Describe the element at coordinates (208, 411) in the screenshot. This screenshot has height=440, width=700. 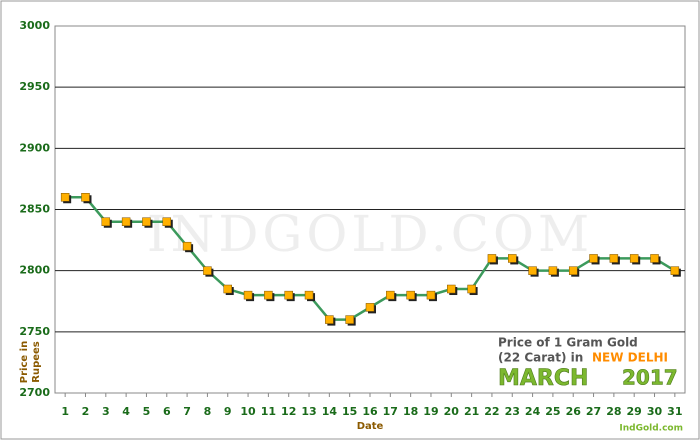
I see `x-tick-label: 8` at that location.